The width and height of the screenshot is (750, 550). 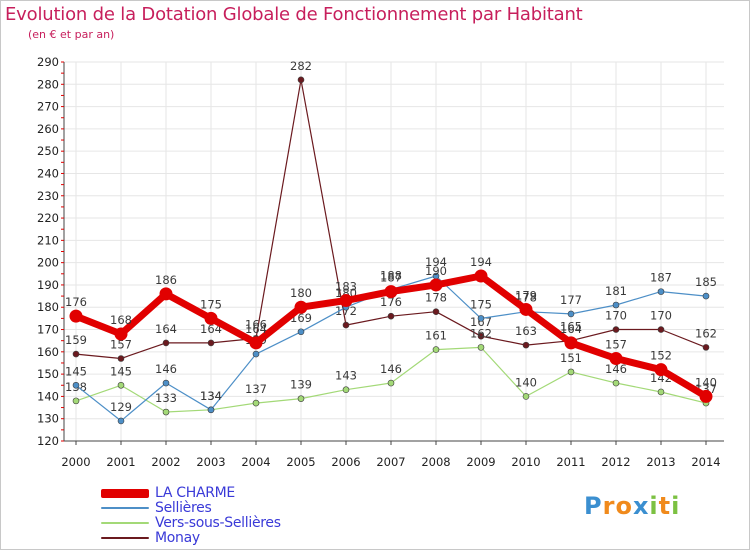 I want to click on data-label-la-charme: 152, so click(x=661, y=356).